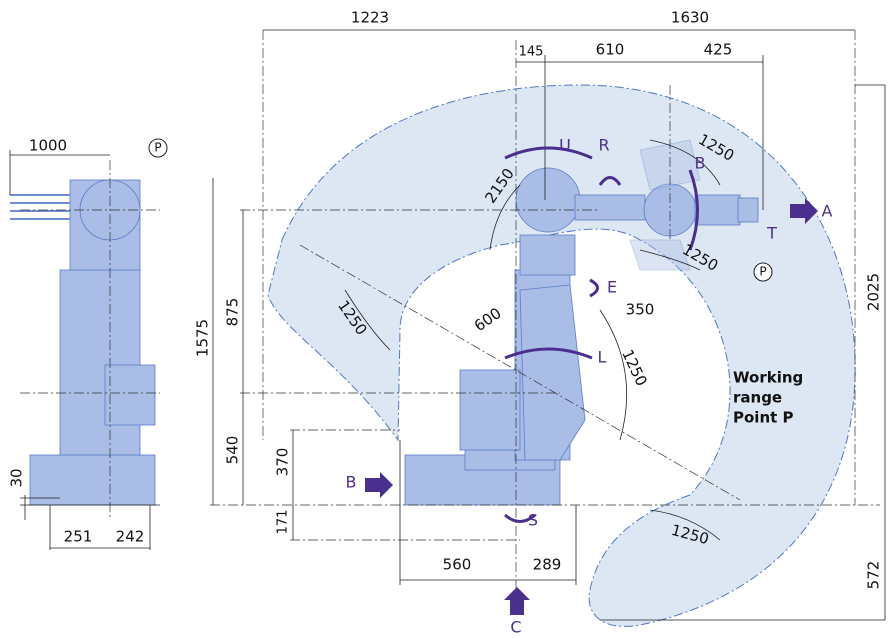 The width and height of the screenshot is (889, 639). I want to click on dimension: 145, so click(531, 52).